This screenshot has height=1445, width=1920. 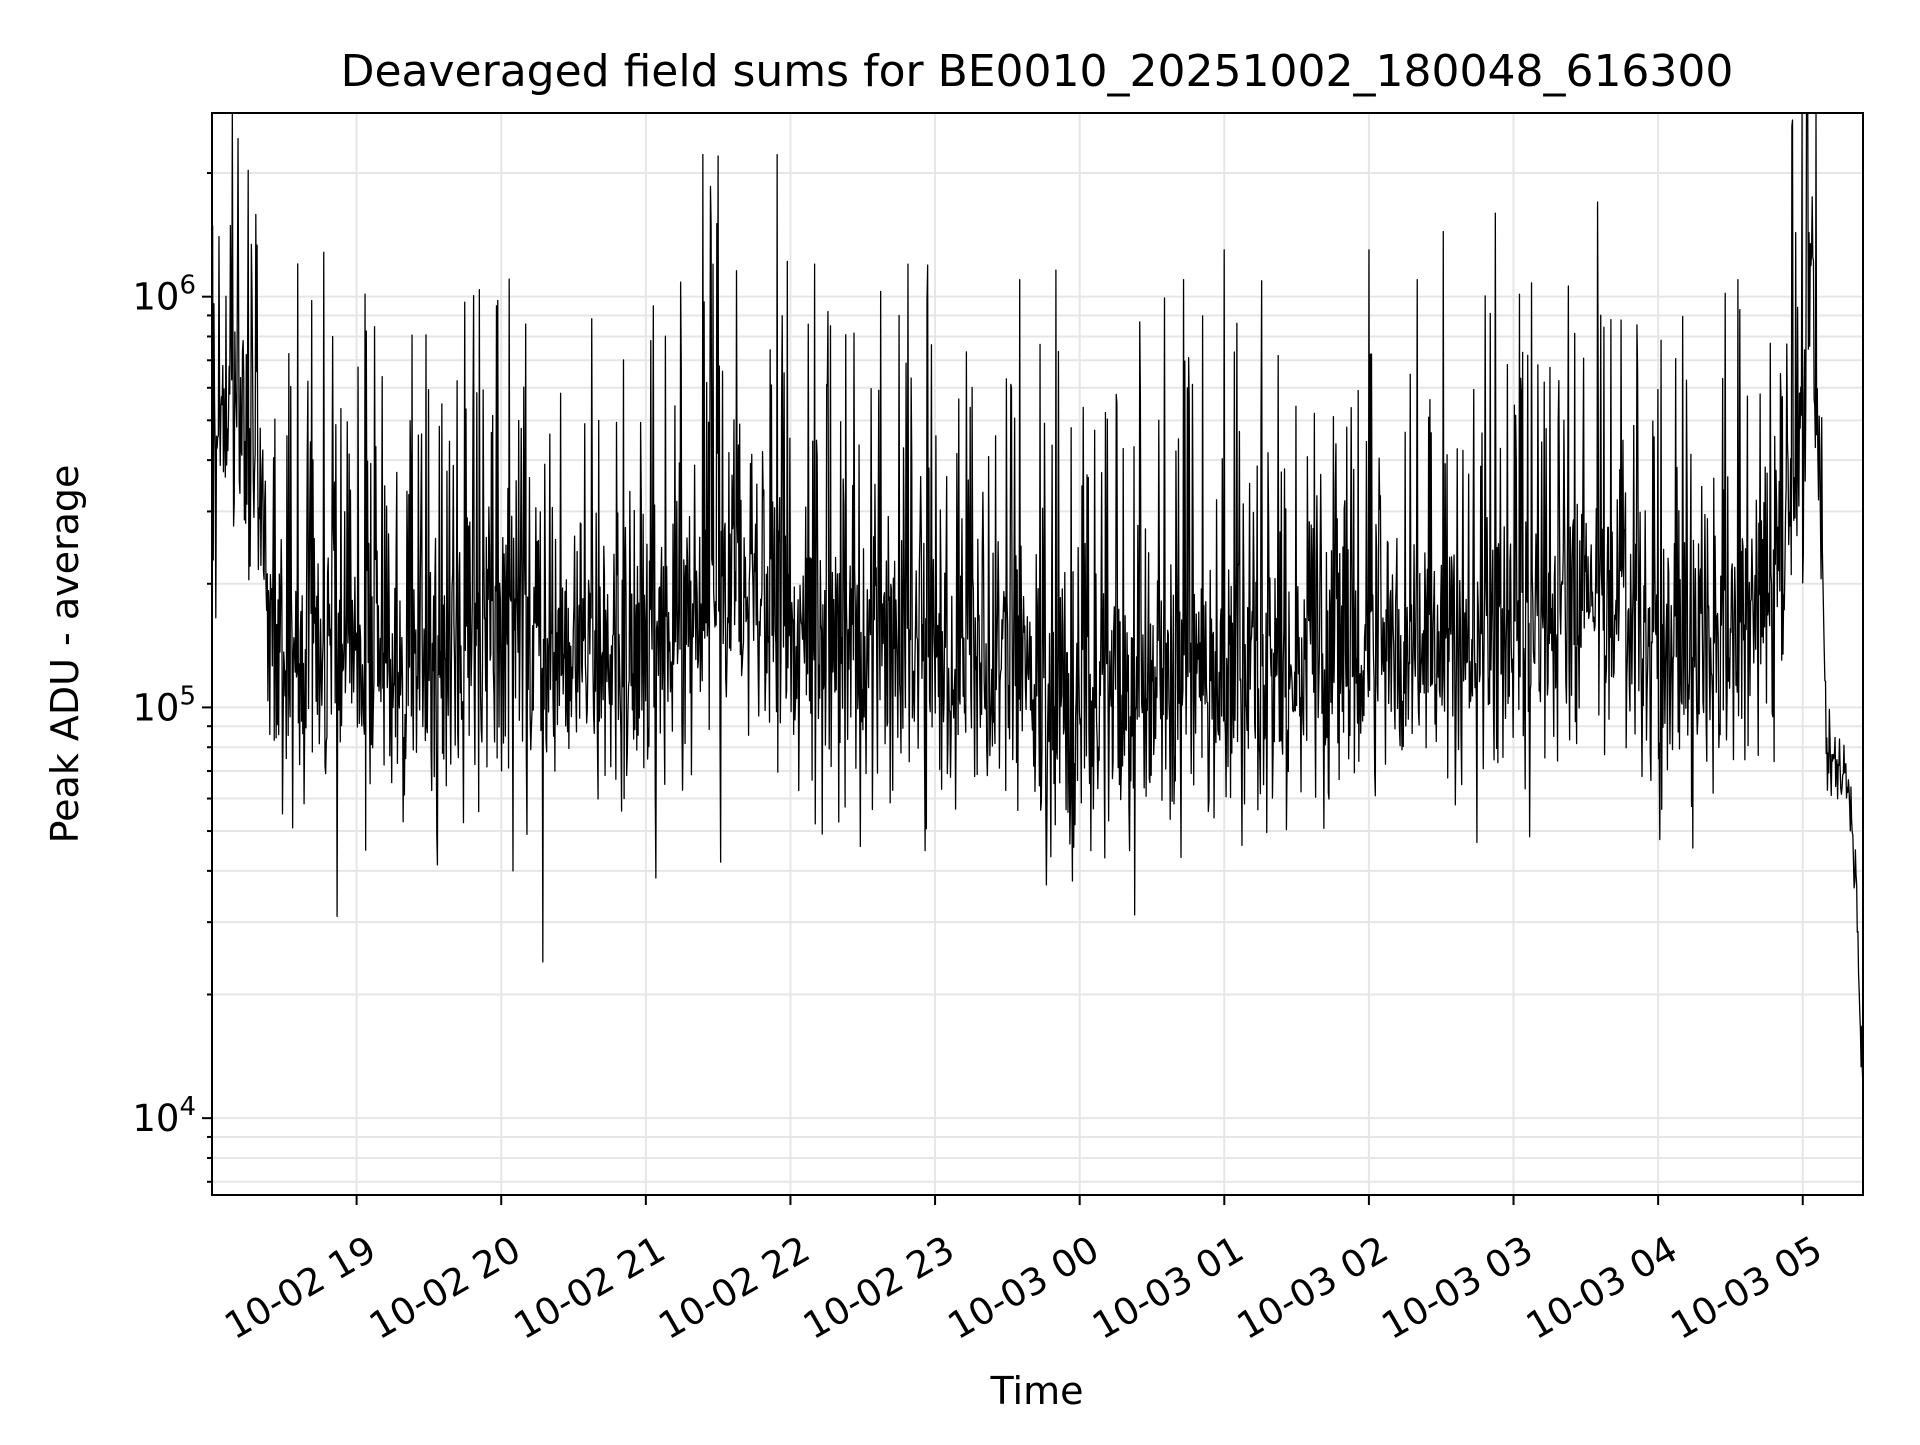 I want to click on x-axis-label: Time, so click(x=1037, y=1391).